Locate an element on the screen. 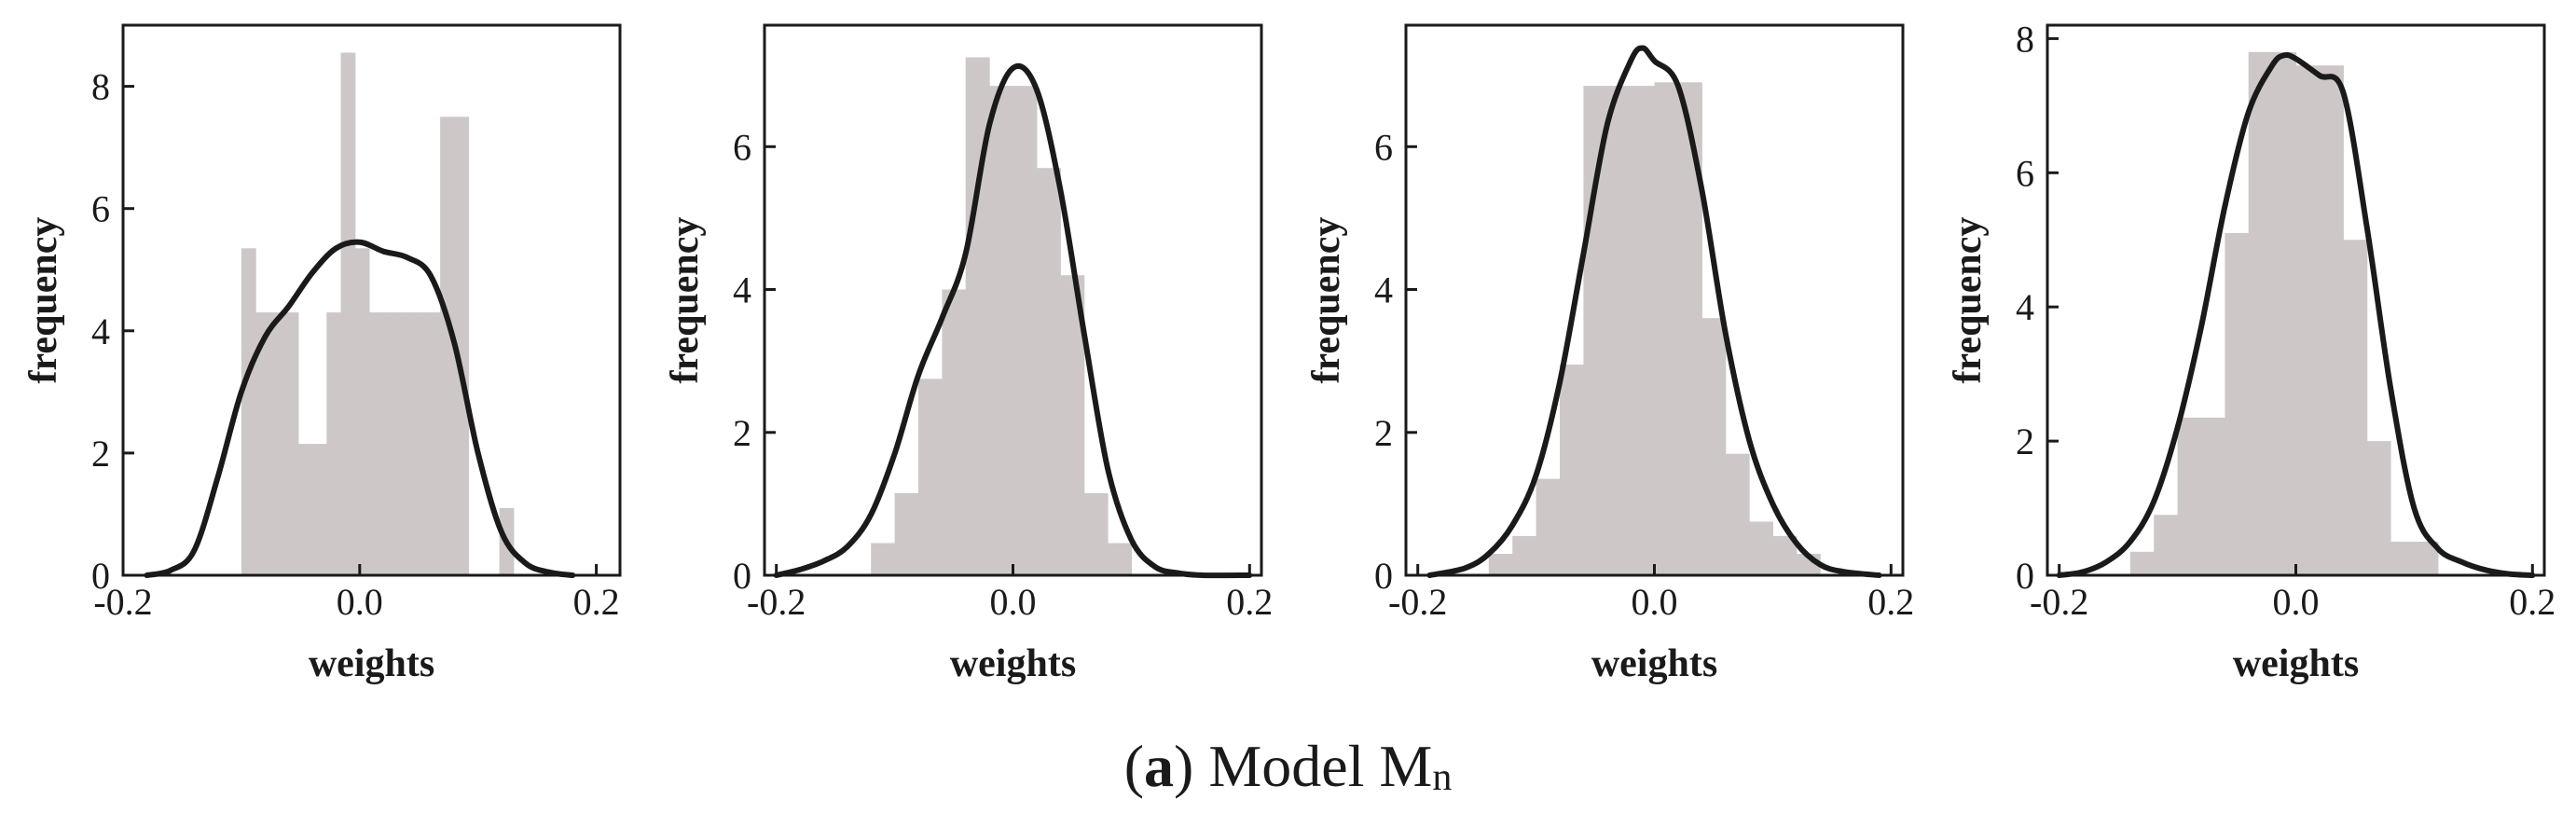 This screenshot has width=2576, height=827. caption-subscript: n is located at coordinates (1442, 778).